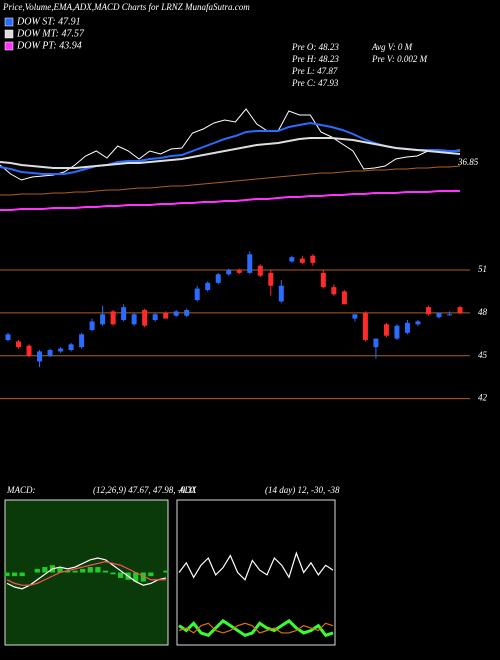  I want to click on legend-label: DOW MT: 47.57, so click(50, 33).